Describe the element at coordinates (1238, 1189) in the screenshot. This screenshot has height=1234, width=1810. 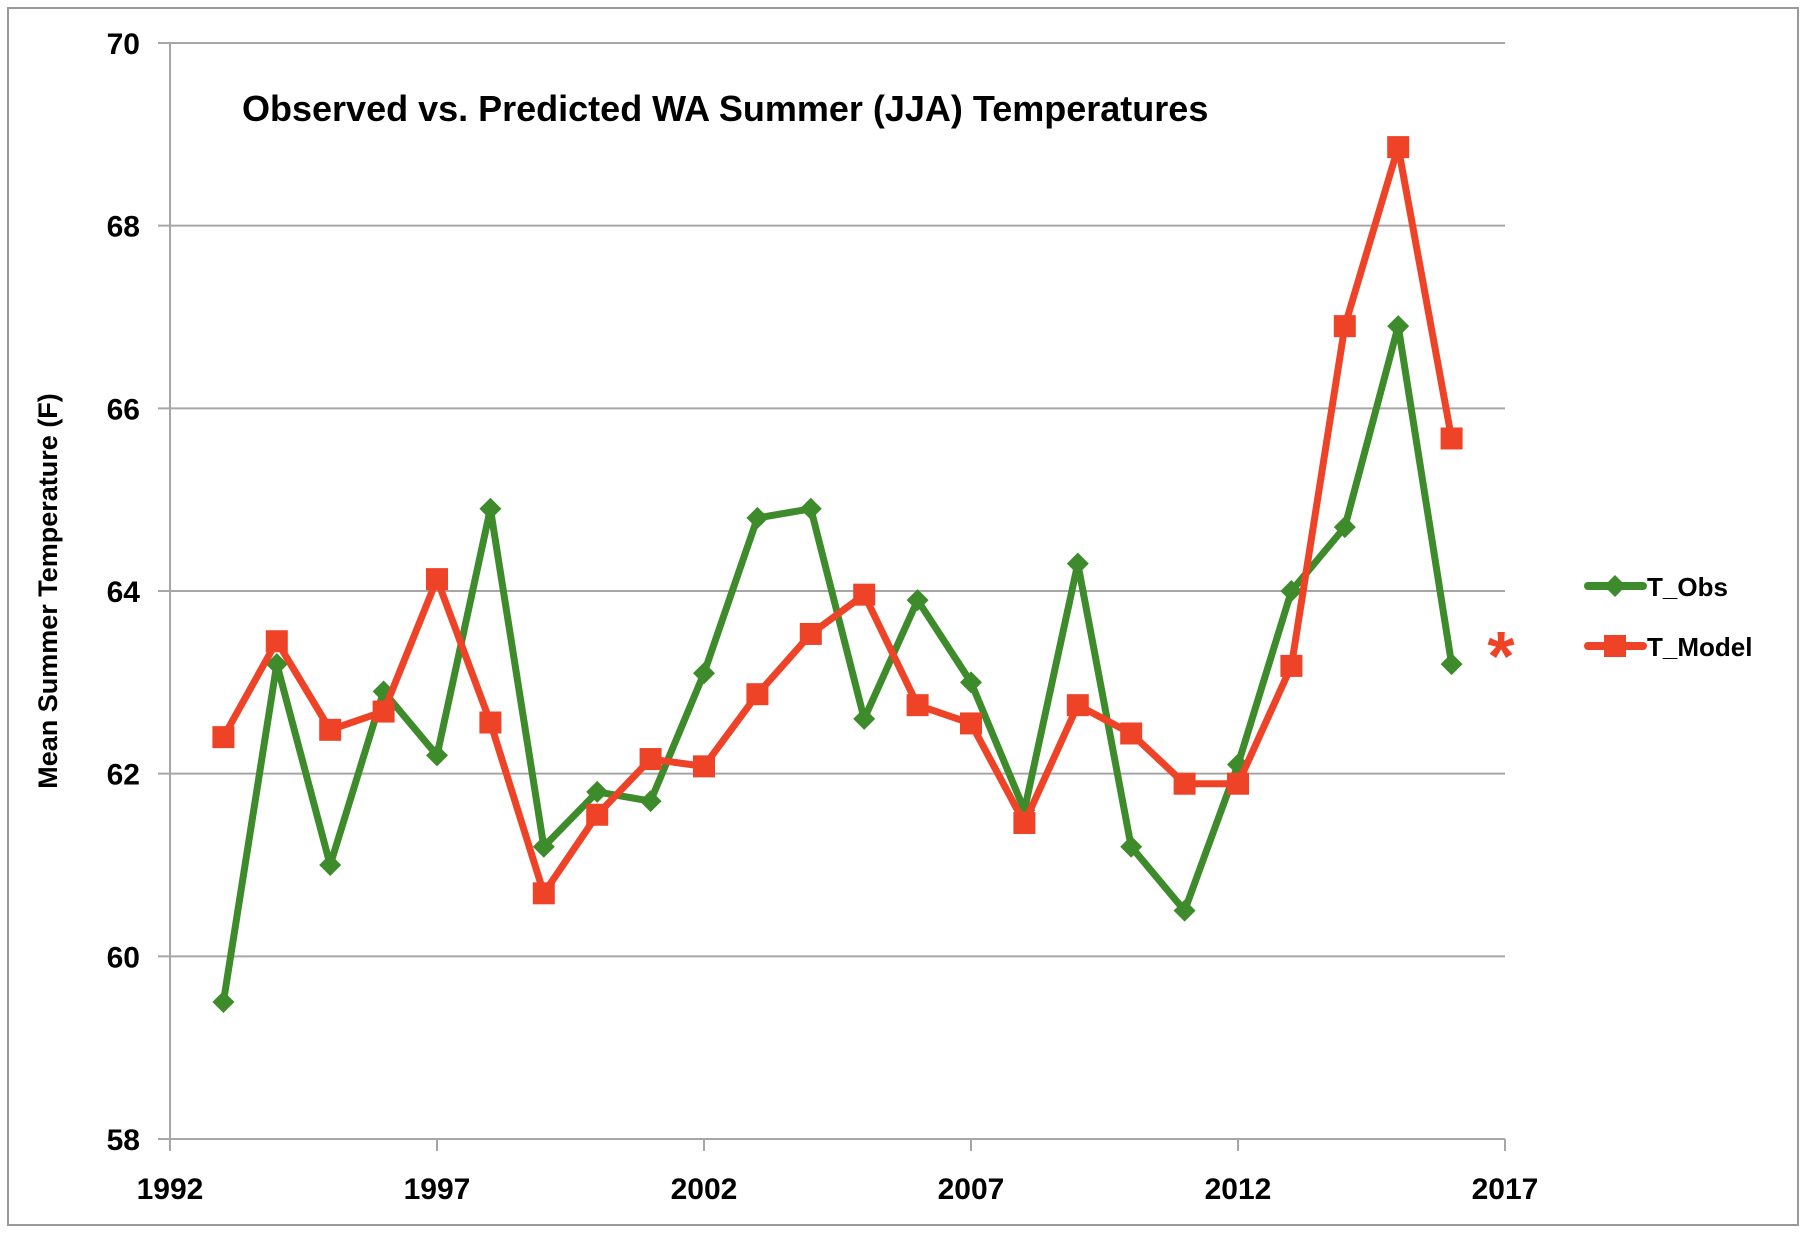
I see `x-tick-label: 2012` at that location.